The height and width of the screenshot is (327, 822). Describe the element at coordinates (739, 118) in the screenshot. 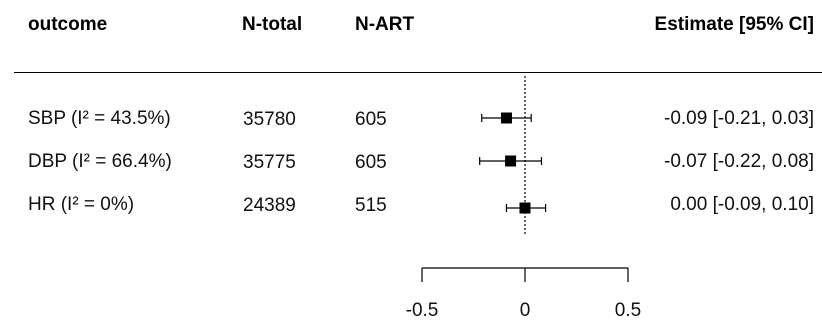

I see `estimate-ci-text: -0.09 [-0.21, 0.03]` at that location.